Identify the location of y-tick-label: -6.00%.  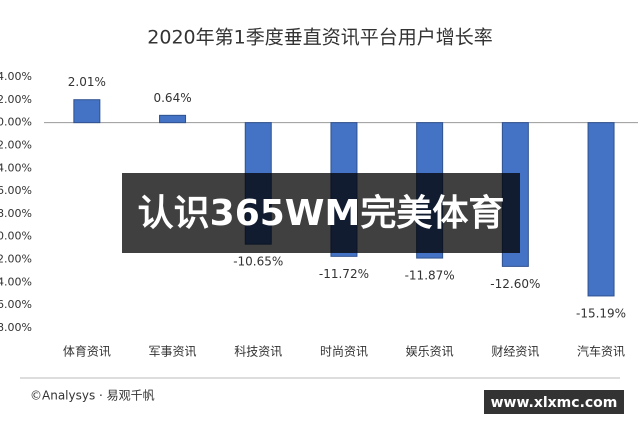
(16, 190).